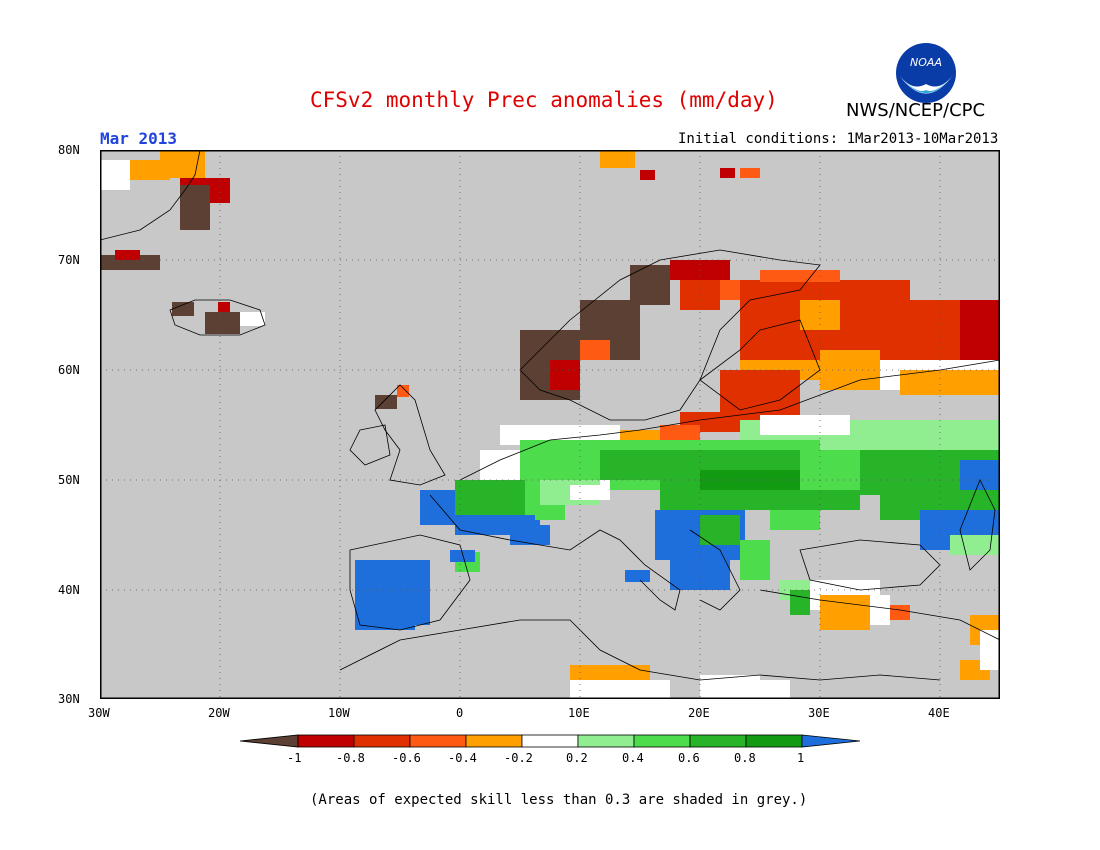 This screenshot has width=1100, height=850. Describe the element at coordinates (926, 73) in the screenshot. I see `noaa-logo: NOAA` at that location.